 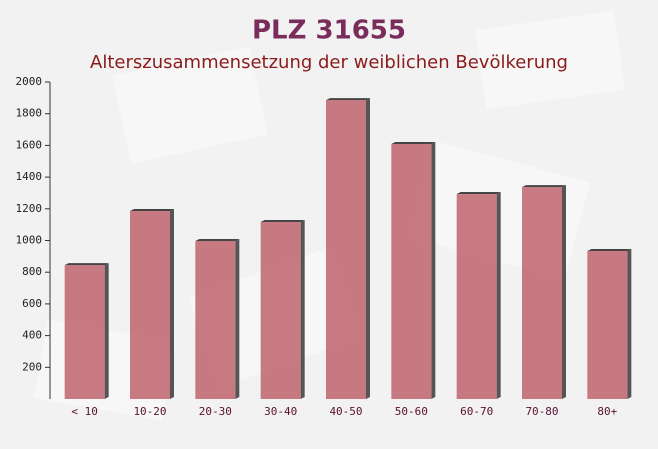 What do you see at coordinates (32, 366) in the screenshot?
I see `y-tick-label: 200` at bounding box center [32, 366].